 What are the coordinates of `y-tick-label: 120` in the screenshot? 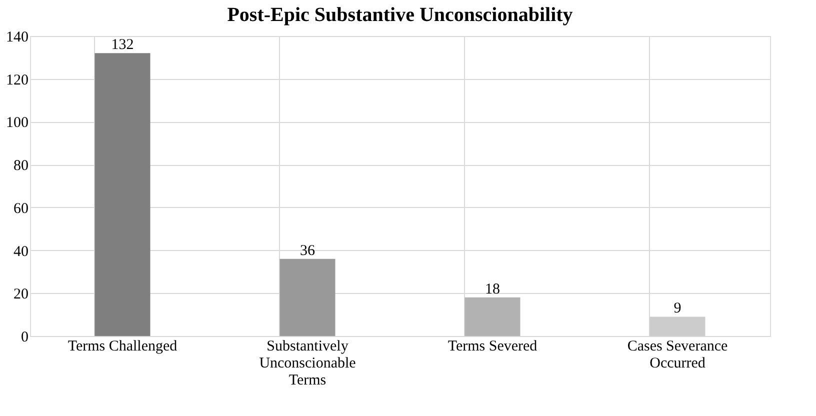 It's located at (17, 80).